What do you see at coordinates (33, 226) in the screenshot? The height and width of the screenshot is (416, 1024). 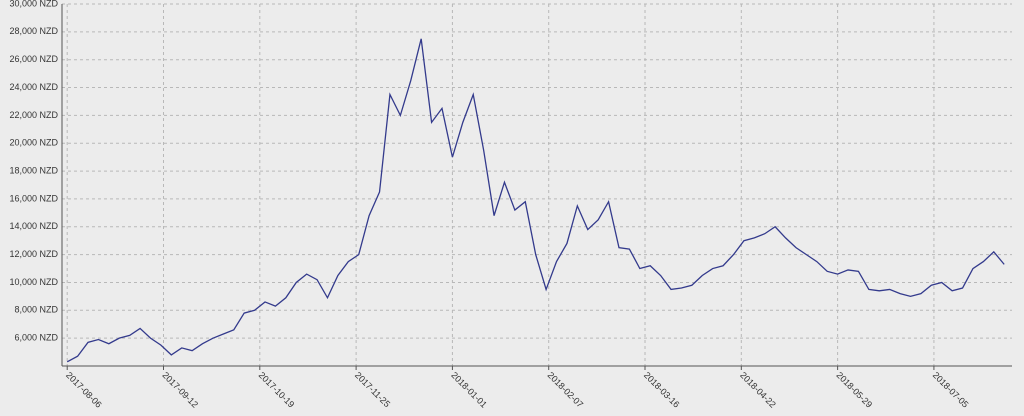 I see `y-tick-label: 14,000 NZD` at bounding box center [33, 226].